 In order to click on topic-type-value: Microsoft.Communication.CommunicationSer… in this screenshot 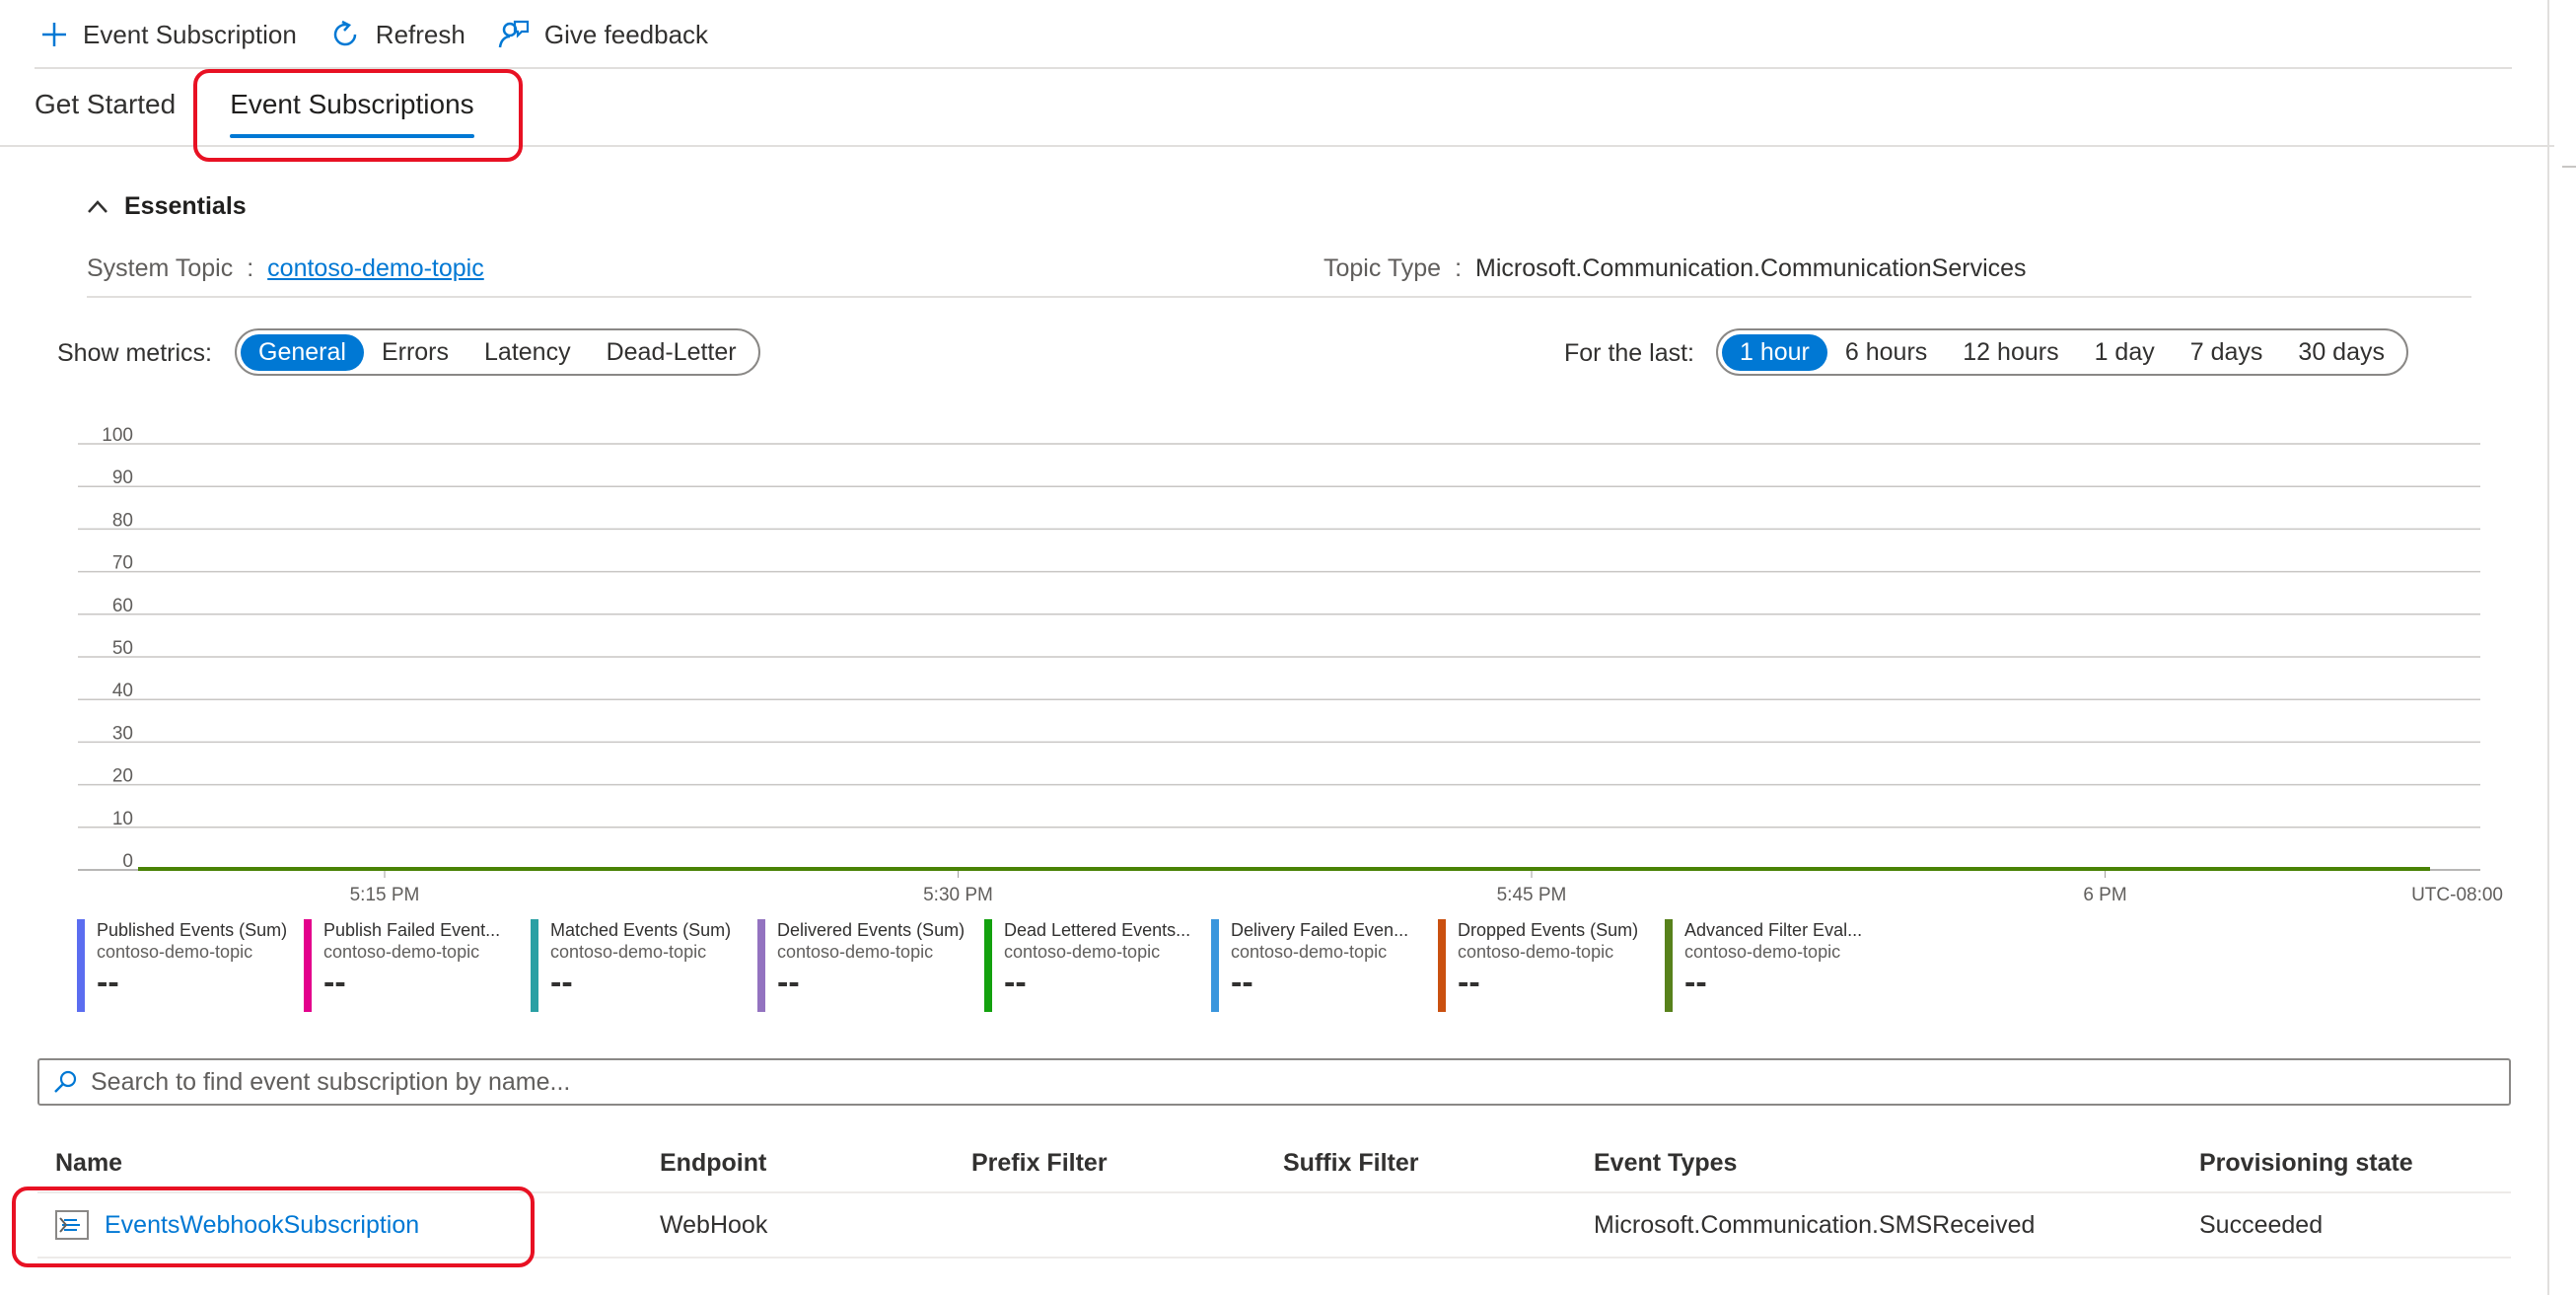, I will do `click(1751, 268)`.